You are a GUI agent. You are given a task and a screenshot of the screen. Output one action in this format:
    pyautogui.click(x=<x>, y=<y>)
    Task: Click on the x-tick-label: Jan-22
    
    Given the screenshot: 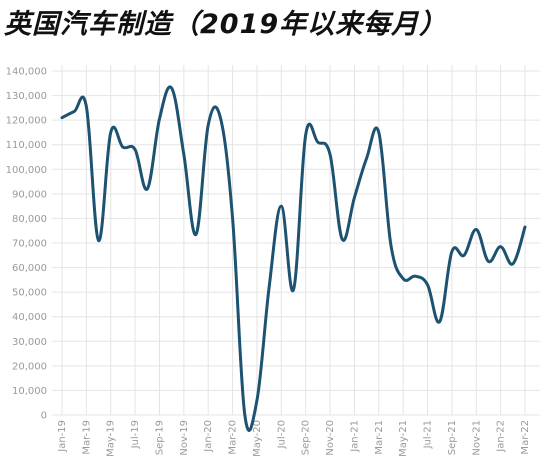 What is the action you would take?
    pyautogui.click(x=501, y=436)
    